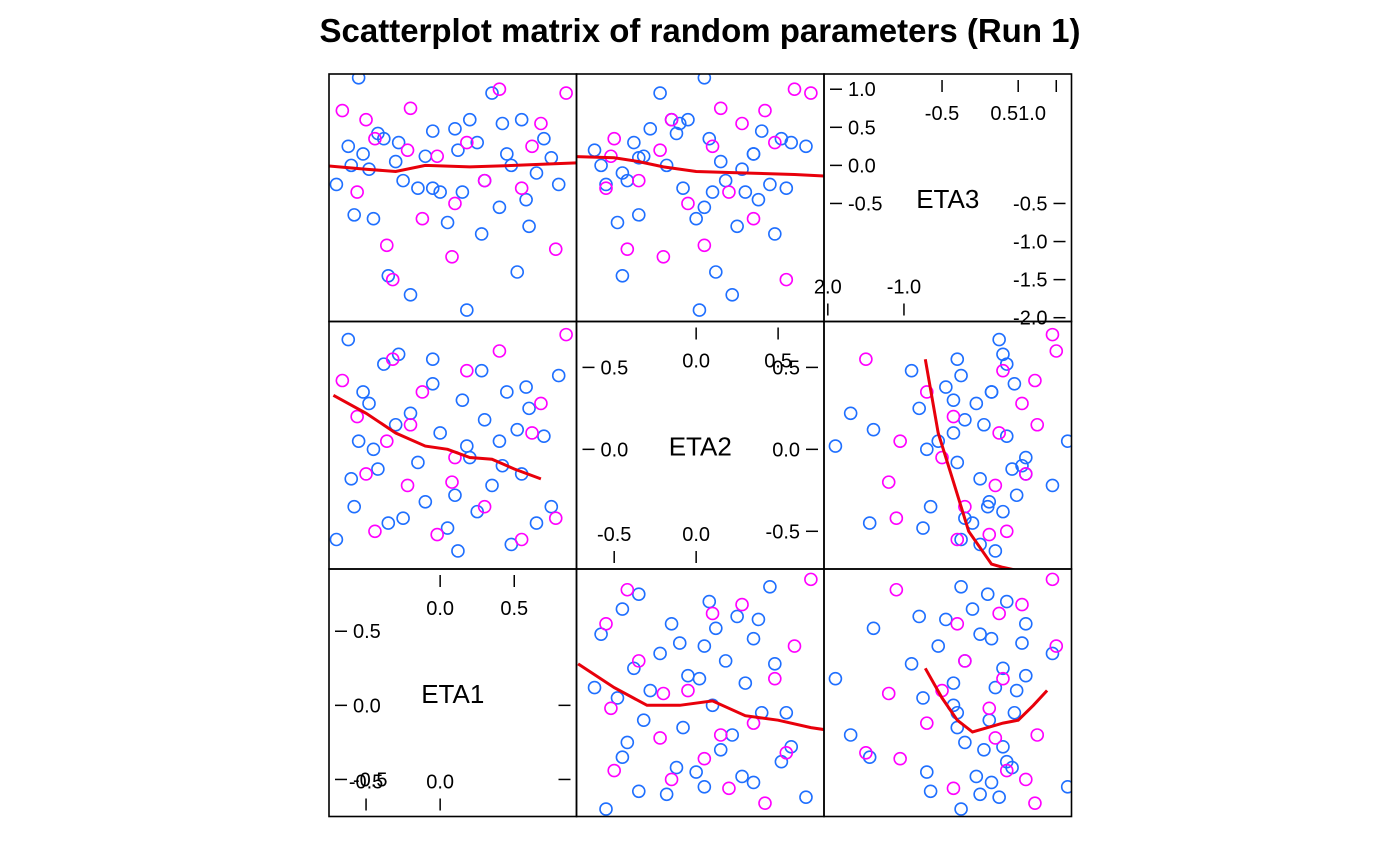 Image resolution: width=1400 pixels, height=866 pixels. Describe the element at coordinates (1030, 243) in the screenshot. I see `tick-label: -1.0` at that location.